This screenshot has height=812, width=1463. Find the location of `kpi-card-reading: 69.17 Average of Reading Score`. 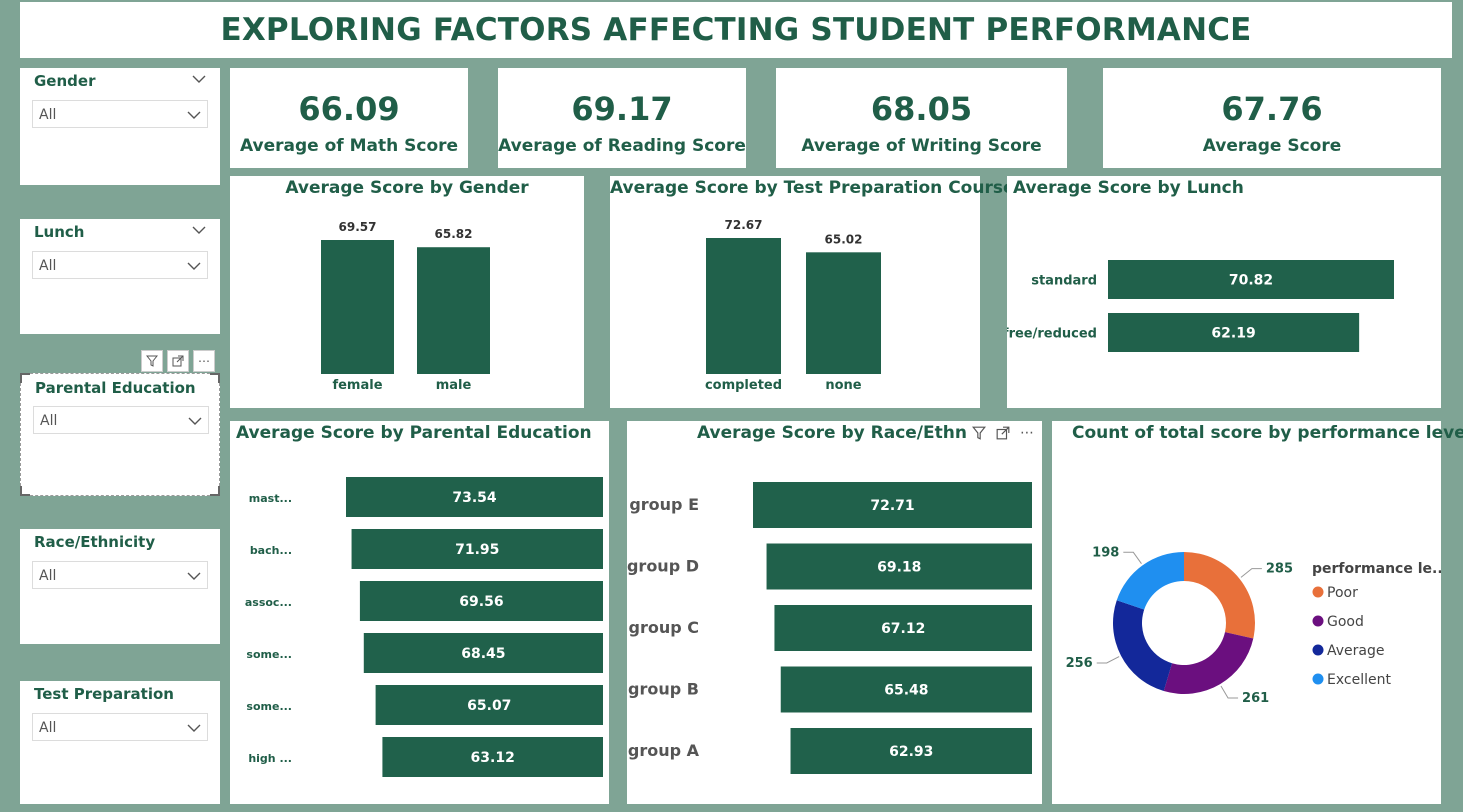

kpi-card-reading: 69.17 Average of Reading Score is located at coordinates (622, 118).